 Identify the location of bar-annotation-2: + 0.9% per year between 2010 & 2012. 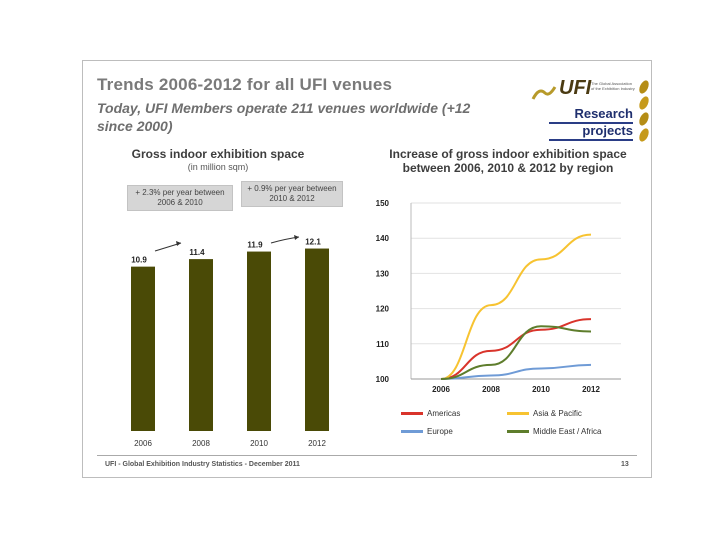
(292, 194).